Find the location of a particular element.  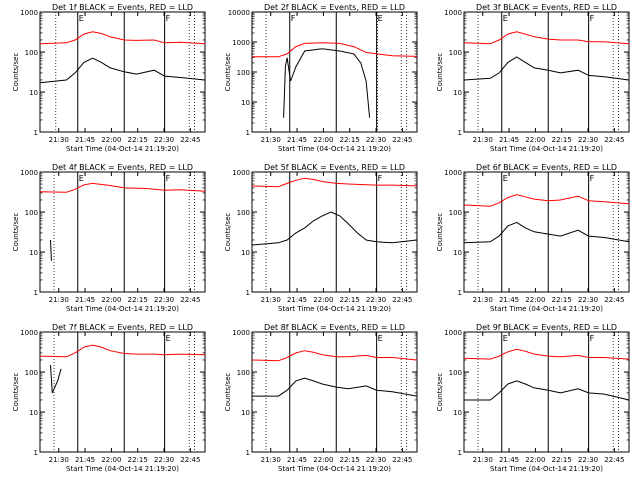

chart-title: Det 4f BLACK = Events, RED = LLD is located at coordinates (122, 167).